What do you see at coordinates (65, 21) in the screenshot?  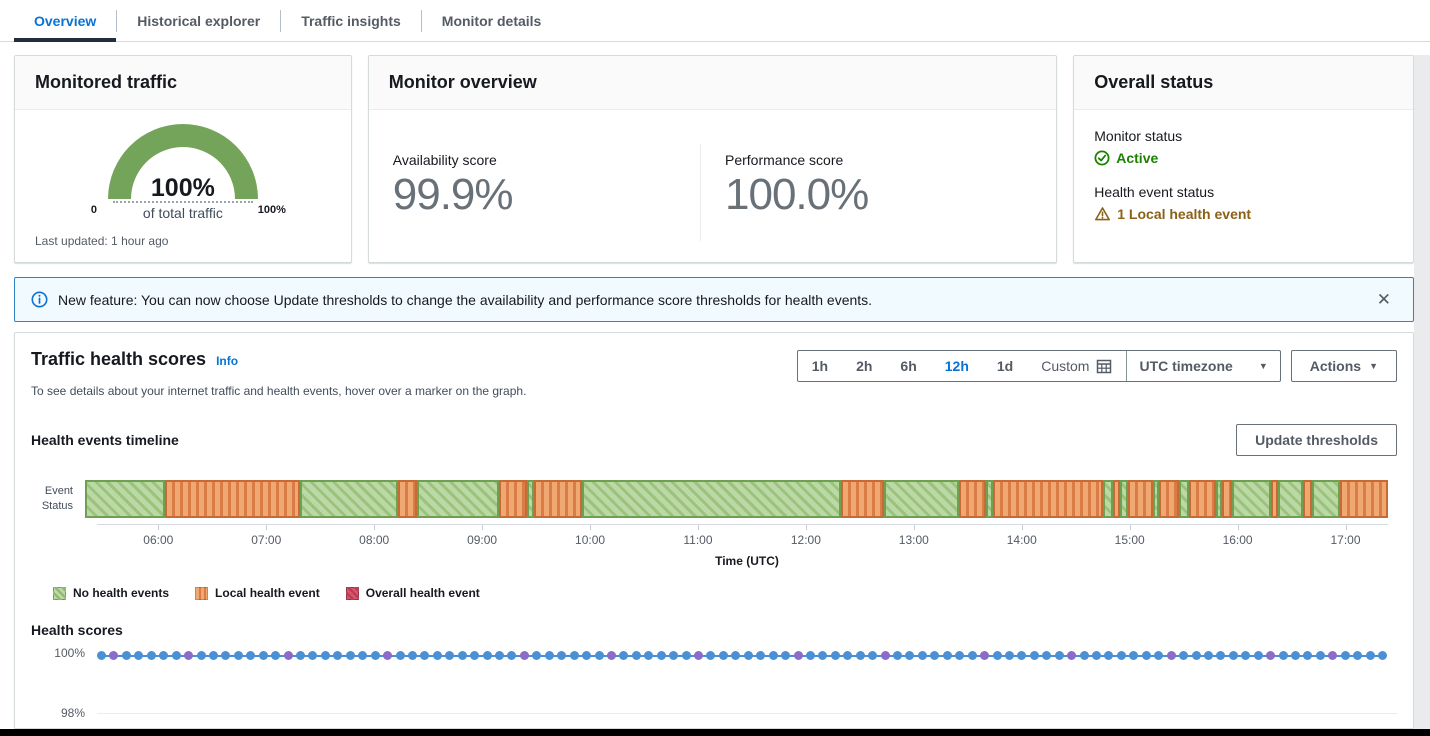 I see `tab-overview: Overview` at bounding box center [65, 21].